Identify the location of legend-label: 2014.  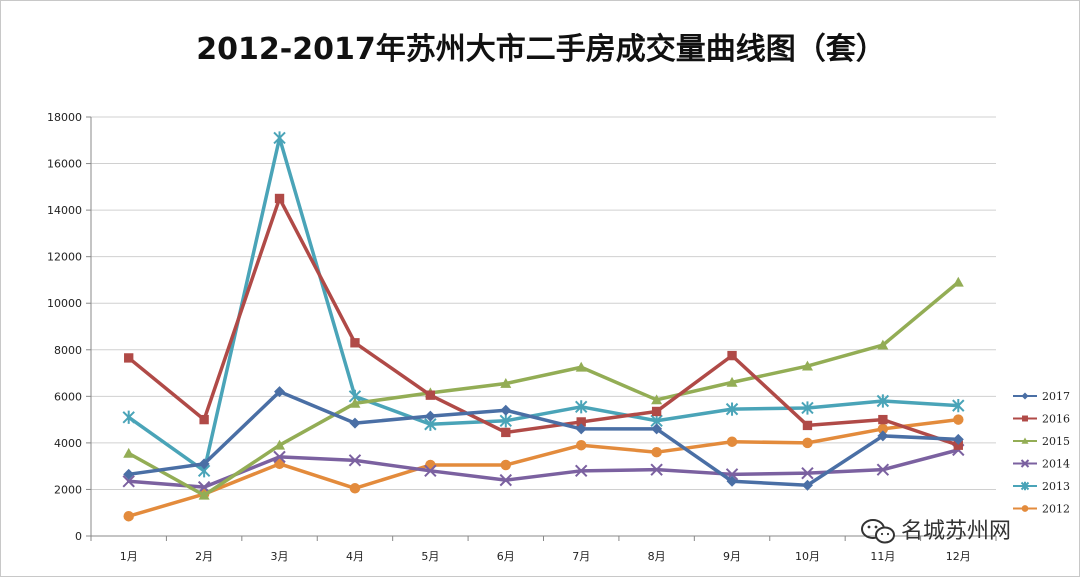
(1056, 464).